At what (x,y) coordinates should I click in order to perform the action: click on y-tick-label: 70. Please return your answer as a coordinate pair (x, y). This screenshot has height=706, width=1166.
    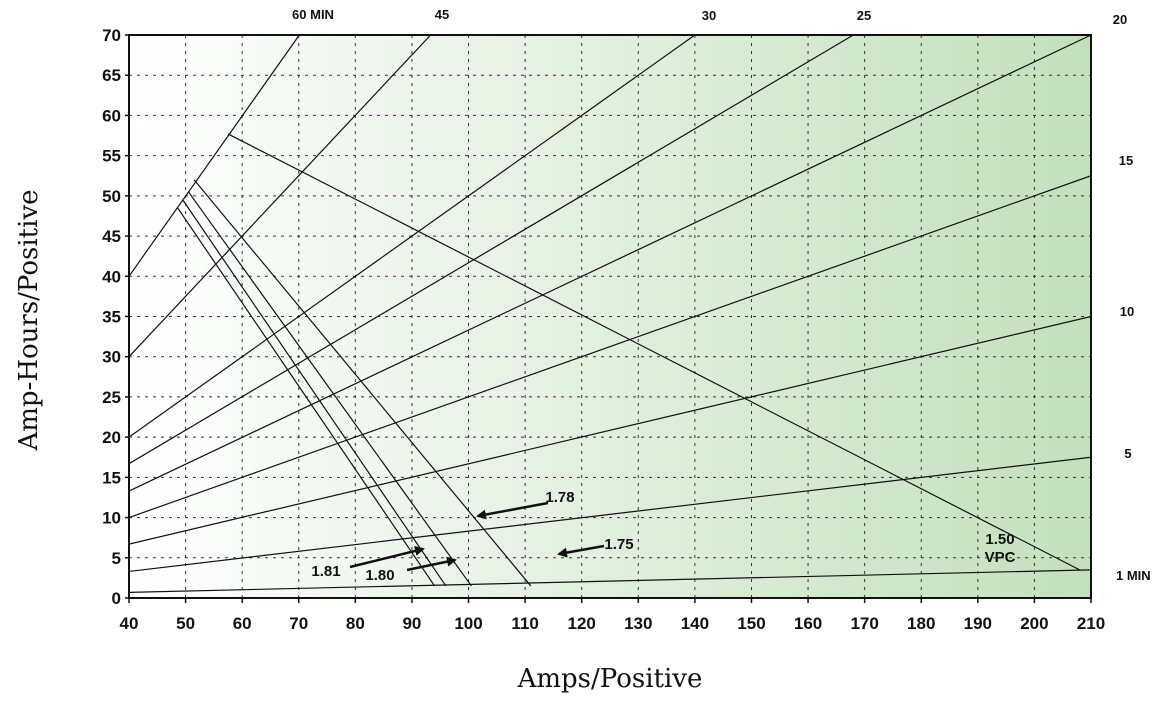
    Looking at the image, I should click on (111, 35).